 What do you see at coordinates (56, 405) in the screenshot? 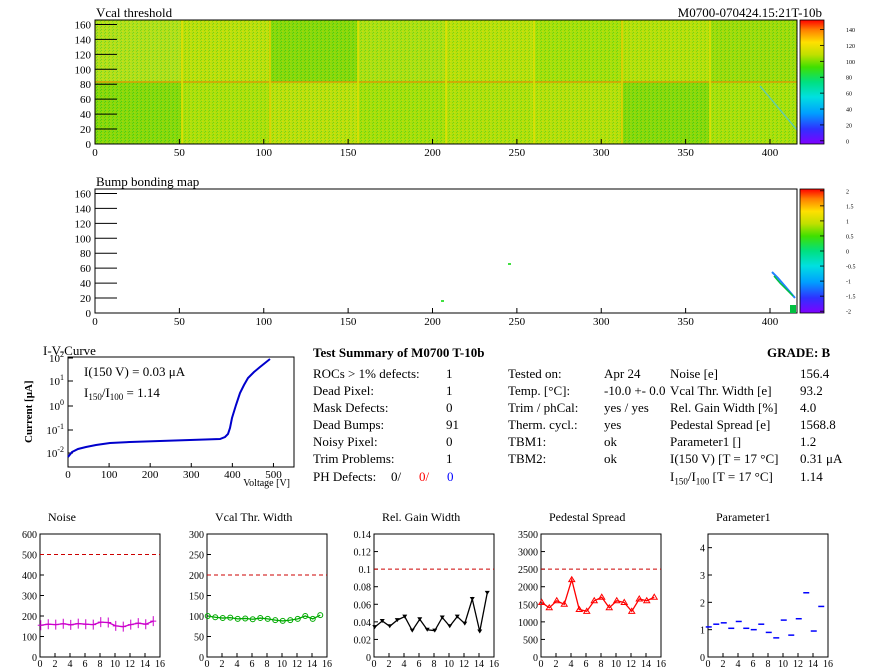
I see `iv-y-tick-label: 10⁰` at bounding box center [56, 405].